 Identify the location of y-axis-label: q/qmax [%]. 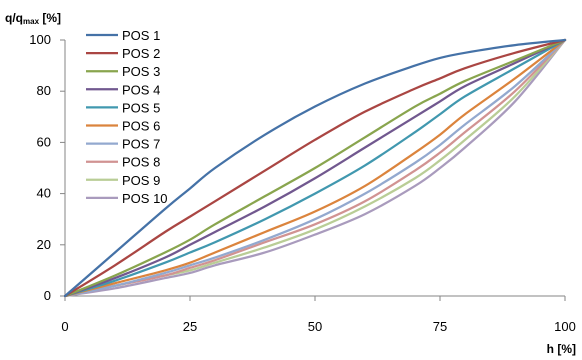
(33, 18).